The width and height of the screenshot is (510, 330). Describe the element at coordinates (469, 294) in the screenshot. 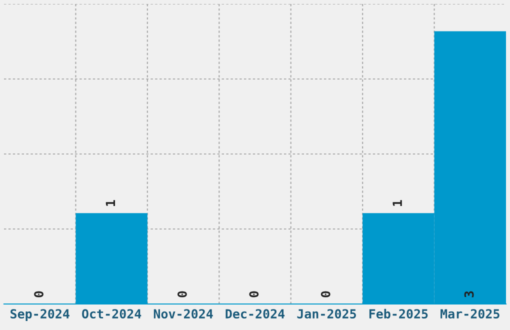

I see `data-label: 3` at that location.